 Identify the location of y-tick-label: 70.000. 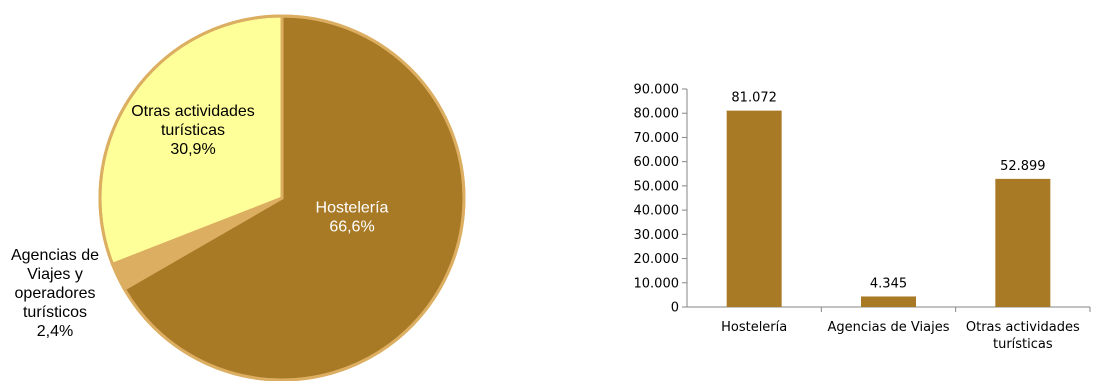
(657, 138).